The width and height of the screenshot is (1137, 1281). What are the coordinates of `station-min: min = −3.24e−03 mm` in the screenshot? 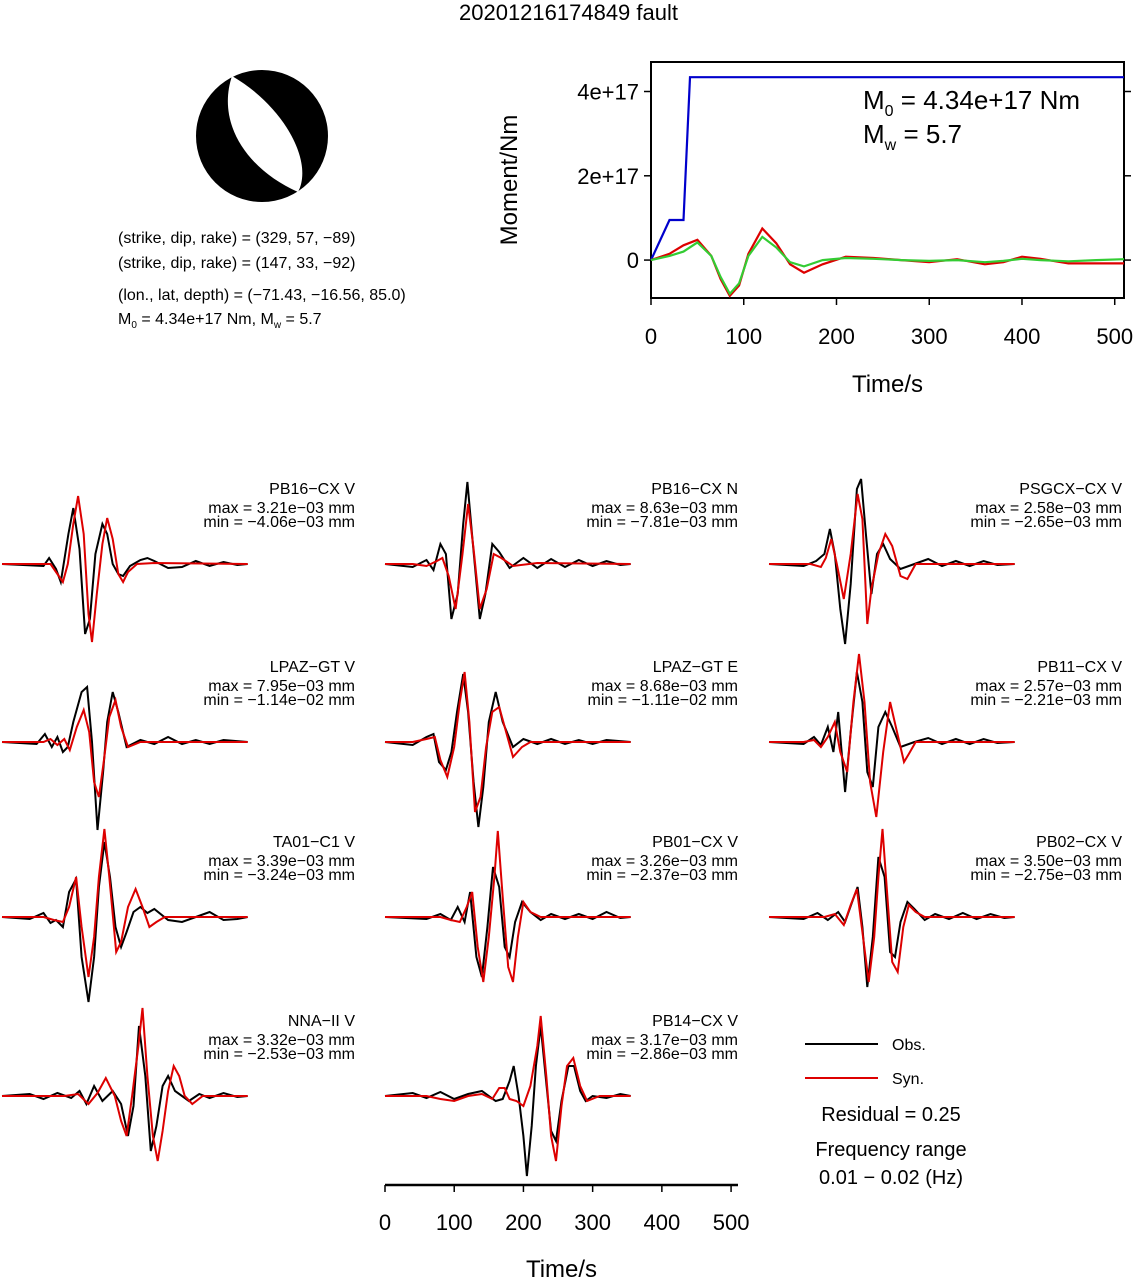 It's located at (279, 875).